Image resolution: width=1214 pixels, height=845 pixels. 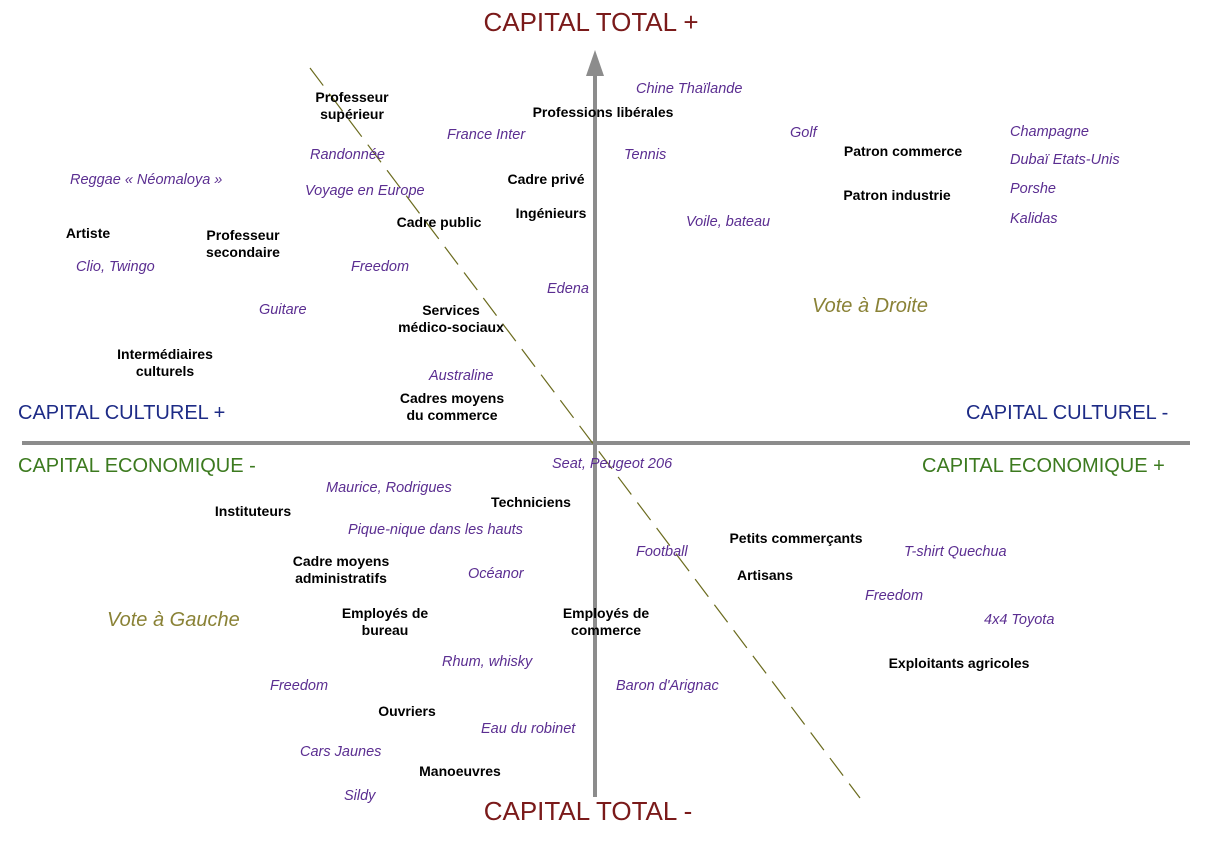 I want to click on occupation-label: Cadre moyens administratifs, so click(x=341, y=569).